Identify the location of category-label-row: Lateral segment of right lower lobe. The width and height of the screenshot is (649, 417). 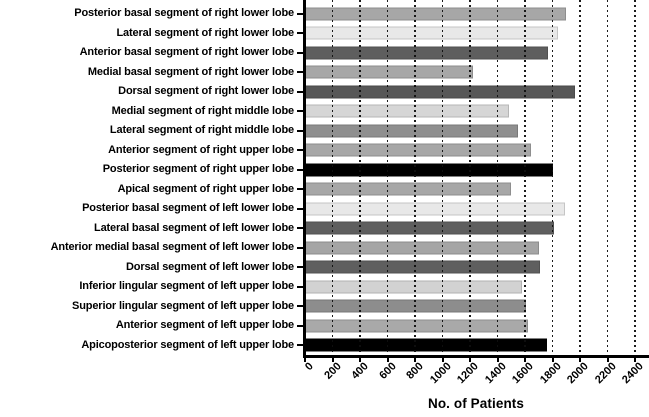
(151, 34).